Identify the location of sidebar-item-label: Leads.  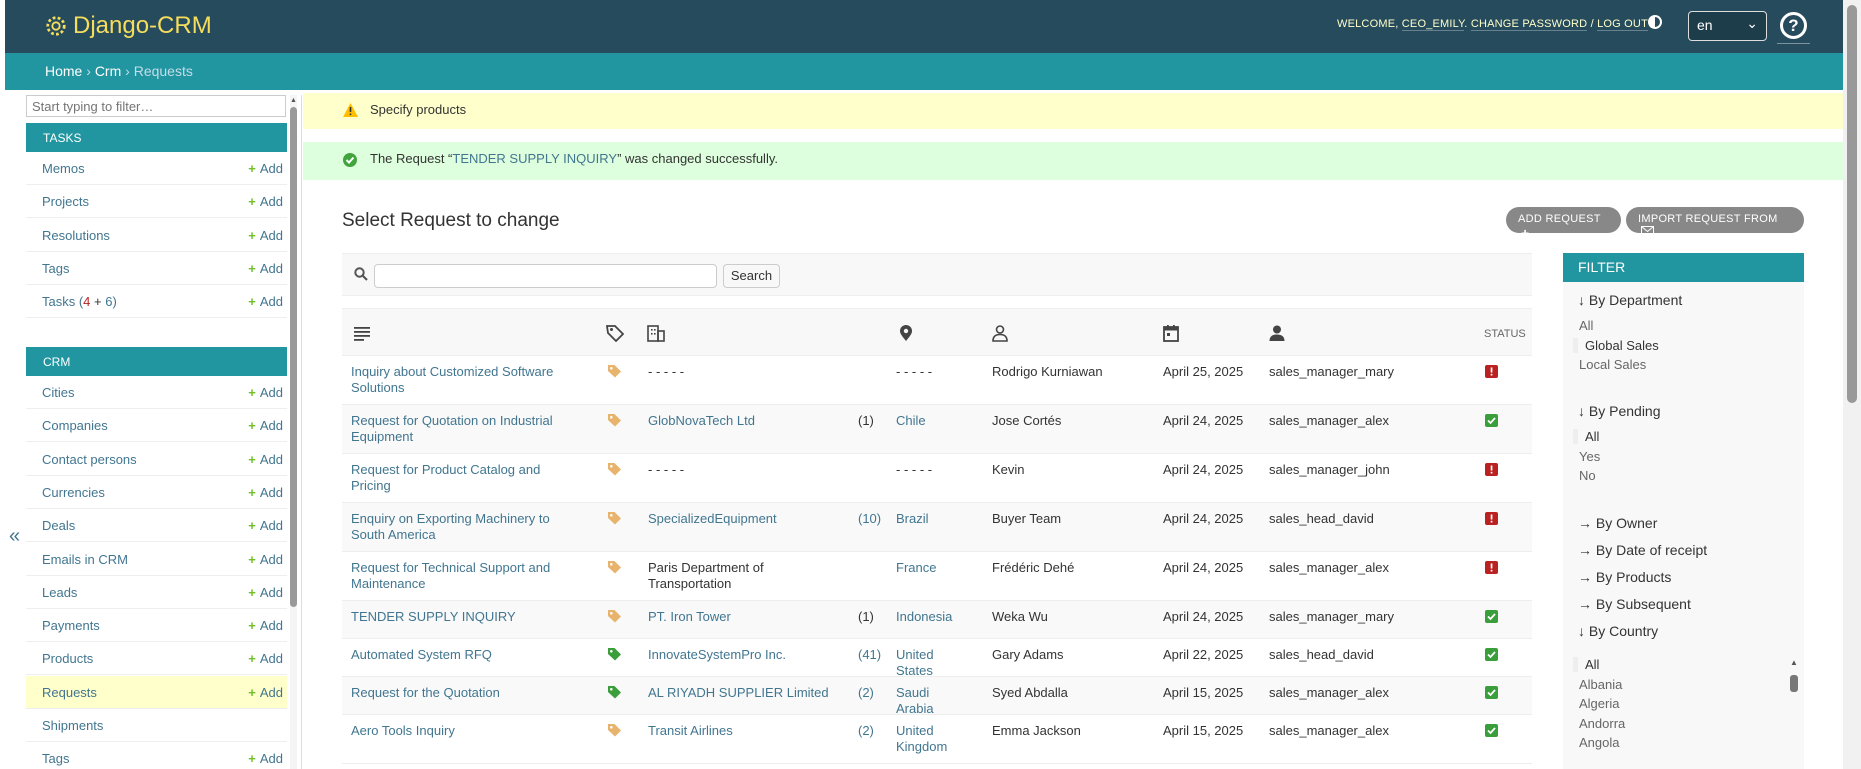
(60, 592).